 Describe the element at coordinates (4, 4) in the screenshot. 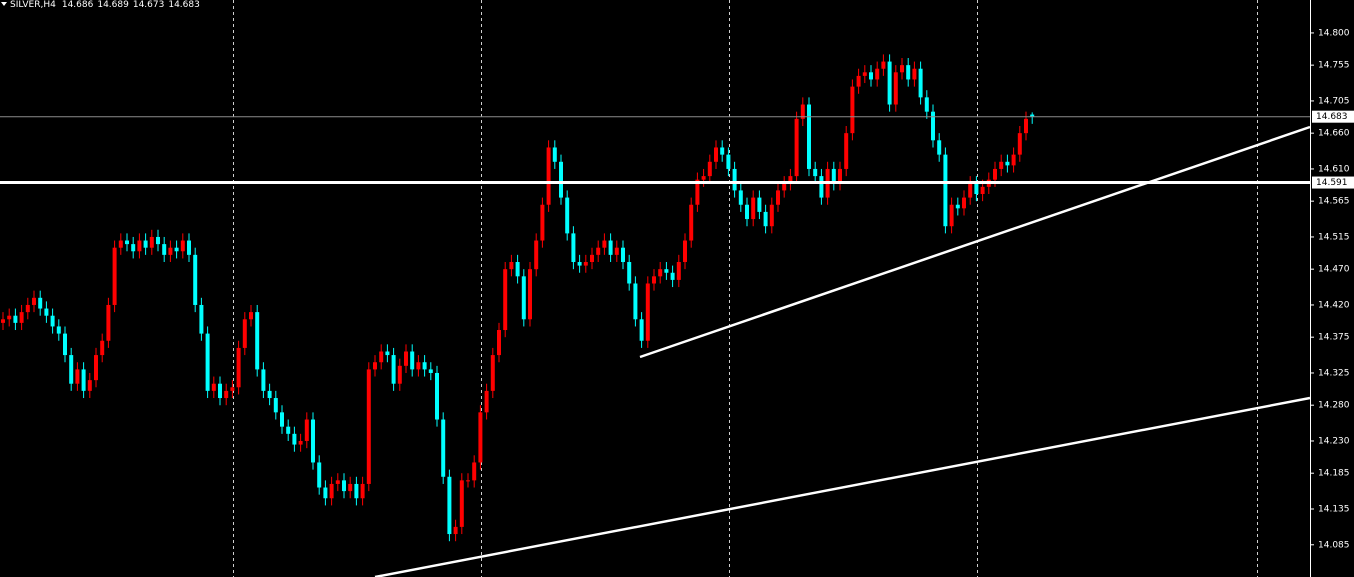

I see `menu-icon` at that location.